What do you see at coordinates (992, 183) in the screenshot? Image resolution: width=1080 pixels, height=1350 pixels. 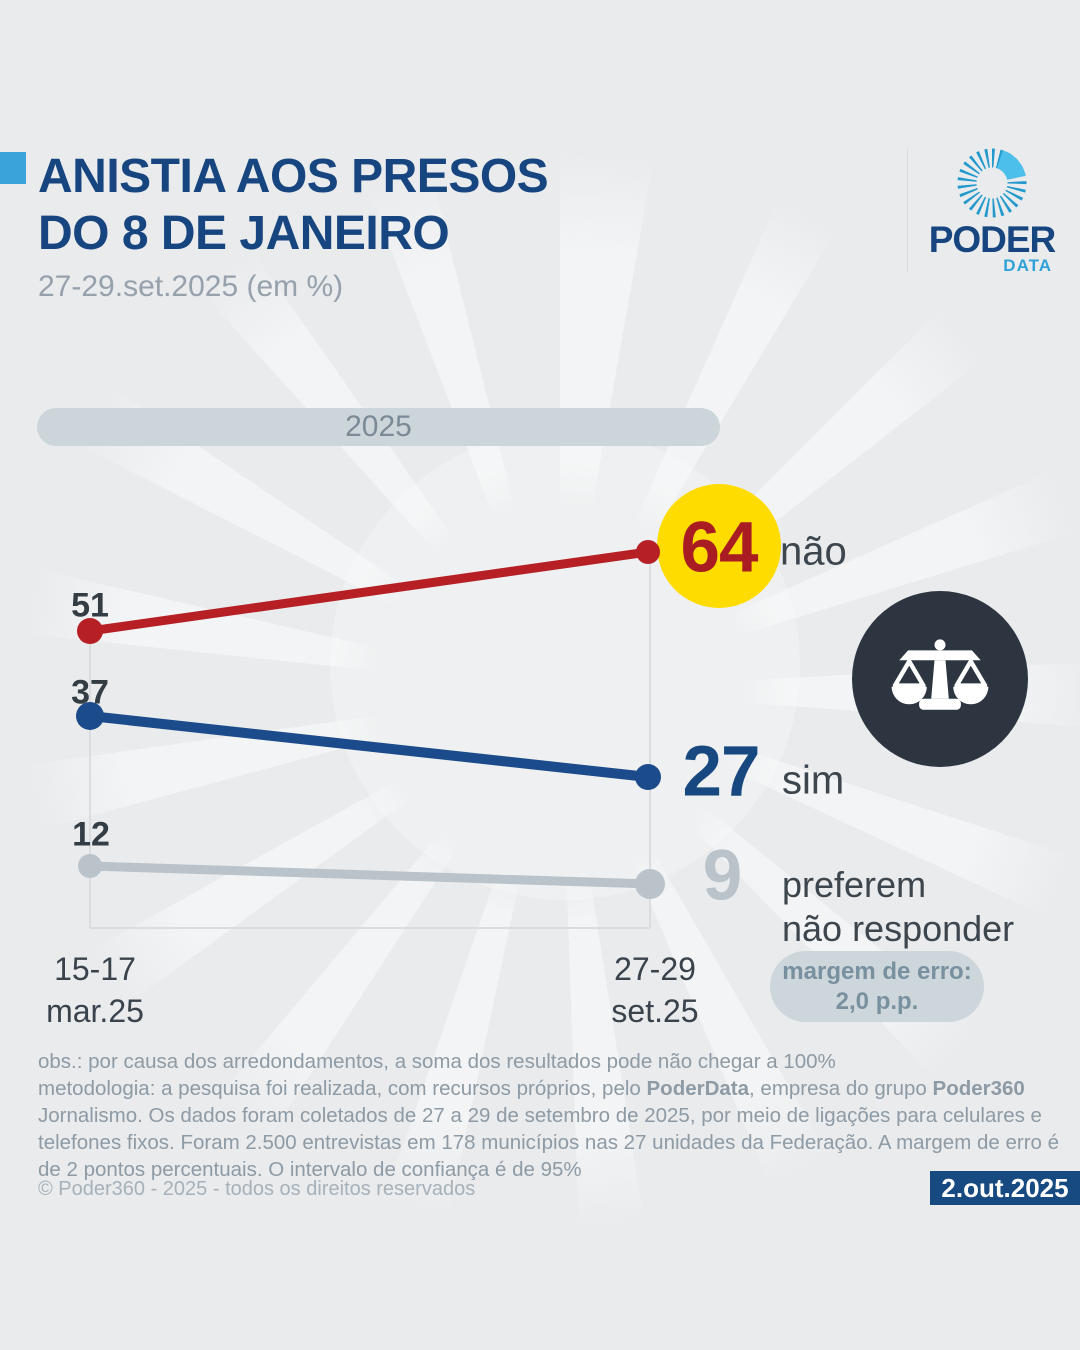 I see `sunburst-logo-icon` at bounding box center [992, 183].